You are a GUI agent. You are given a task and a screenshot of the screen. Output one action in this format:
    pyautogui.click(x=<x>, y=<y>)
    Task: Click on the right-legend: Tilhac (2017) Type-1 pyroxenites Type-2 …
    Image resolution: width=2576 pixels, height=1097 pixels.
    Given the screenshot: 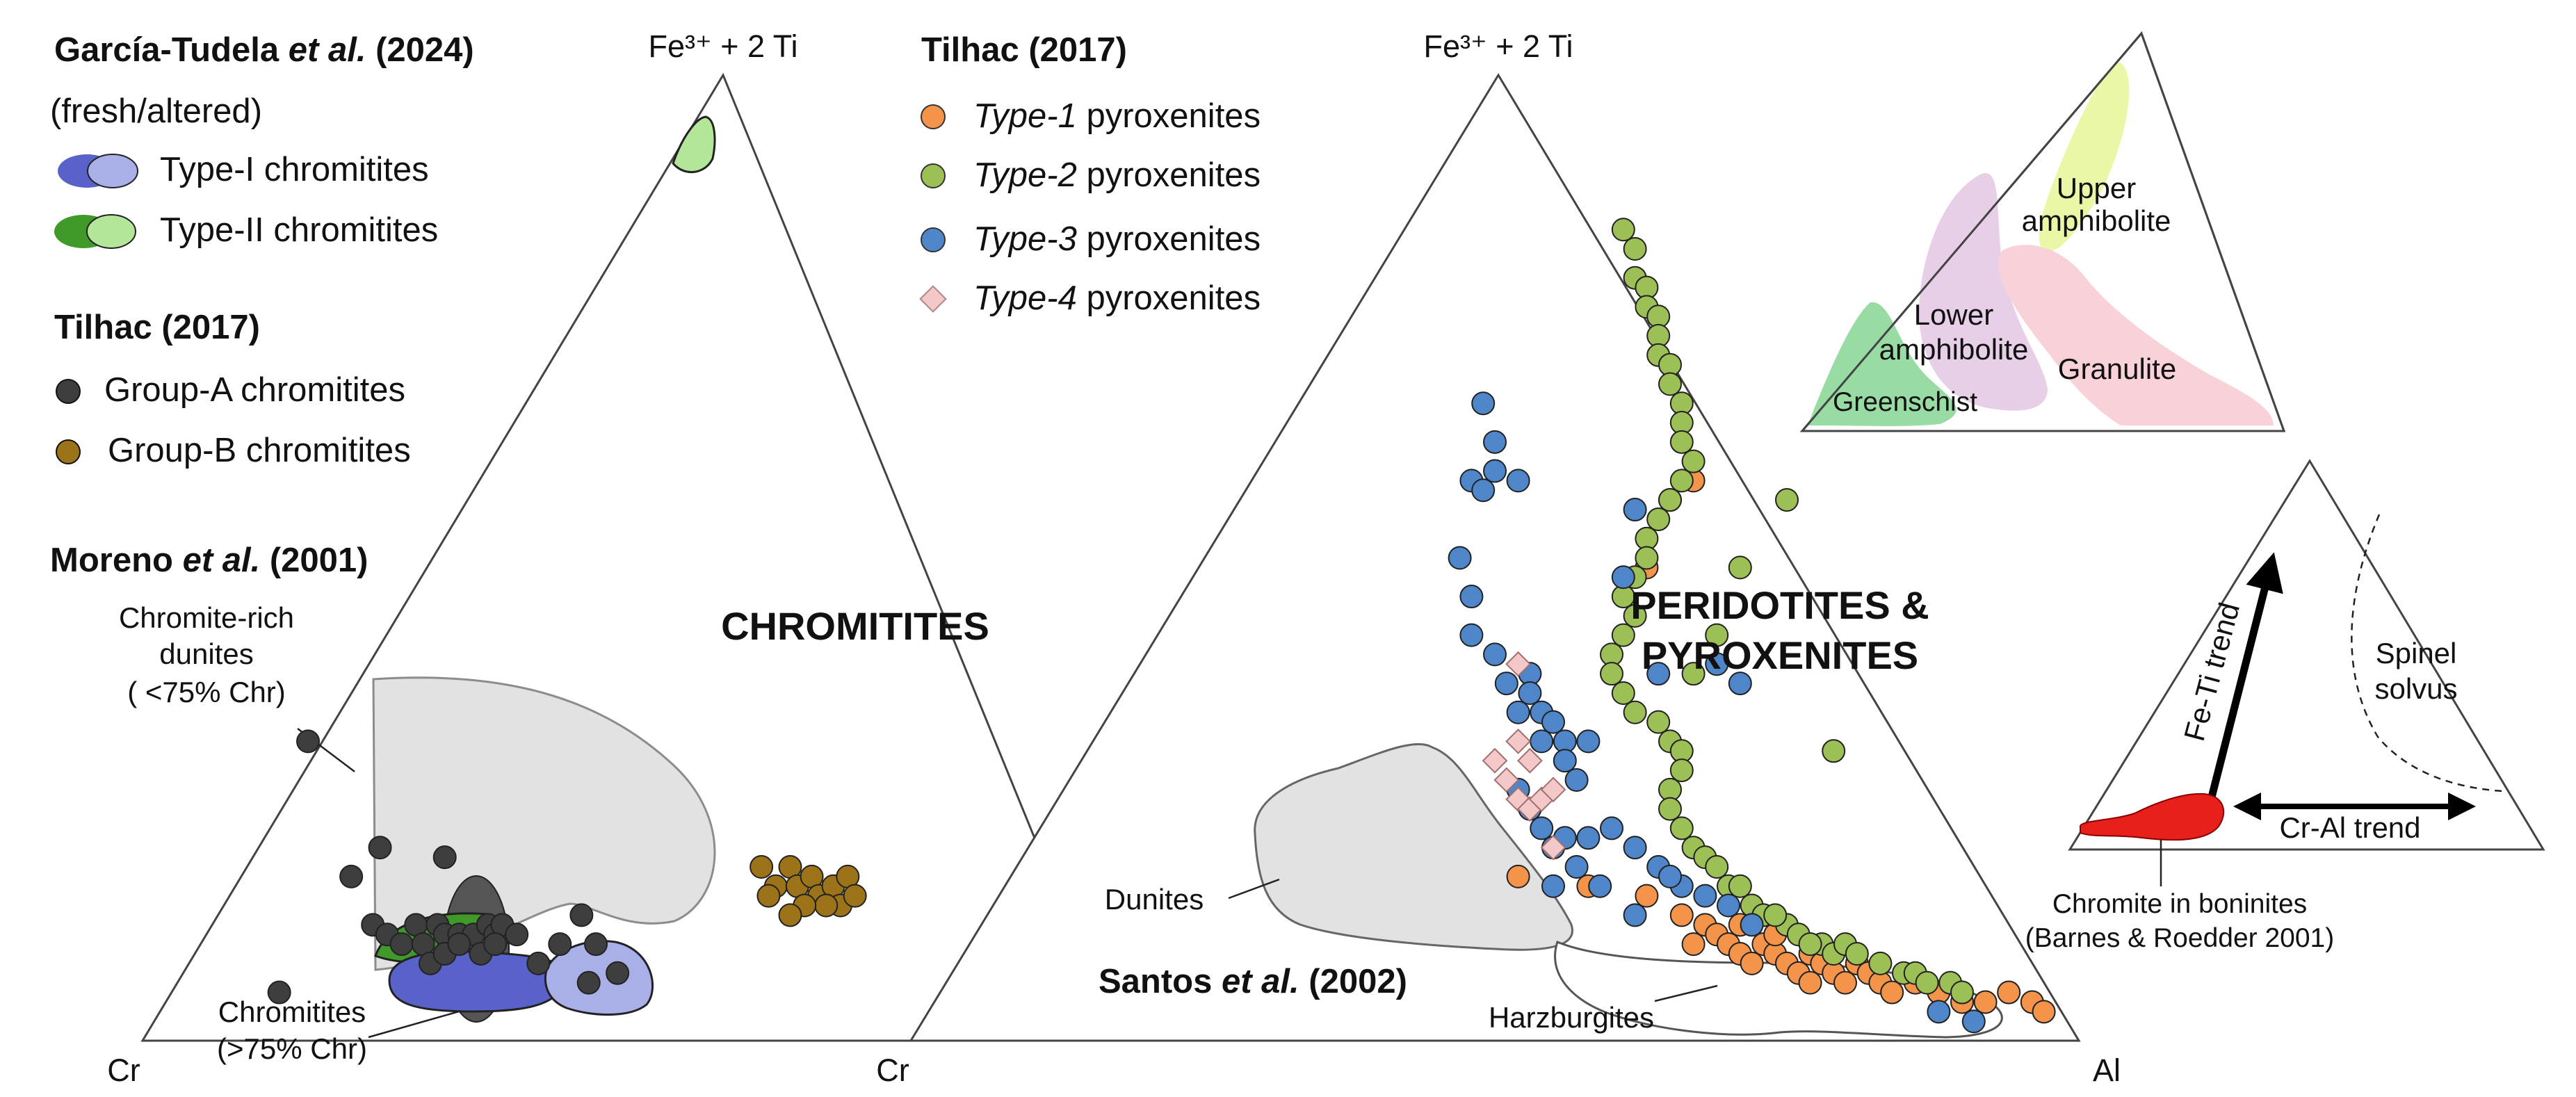 What is the action you would take?
    pyautogui.click(x=1090, y=174)
    